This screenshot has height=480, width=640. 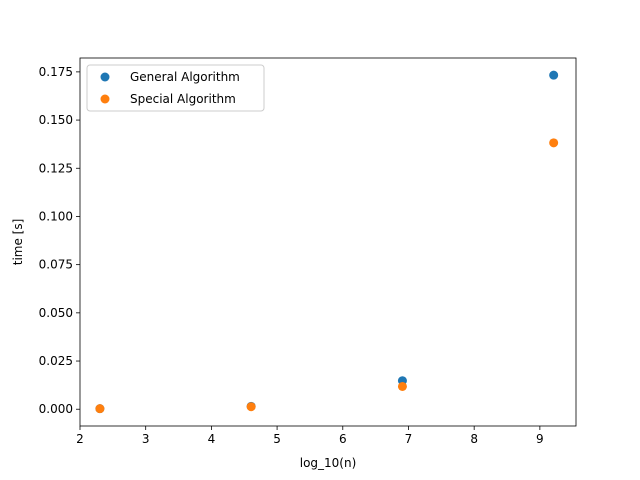 I want to click on legend-label-0: General Algorithm, so click(x=185, y=77).